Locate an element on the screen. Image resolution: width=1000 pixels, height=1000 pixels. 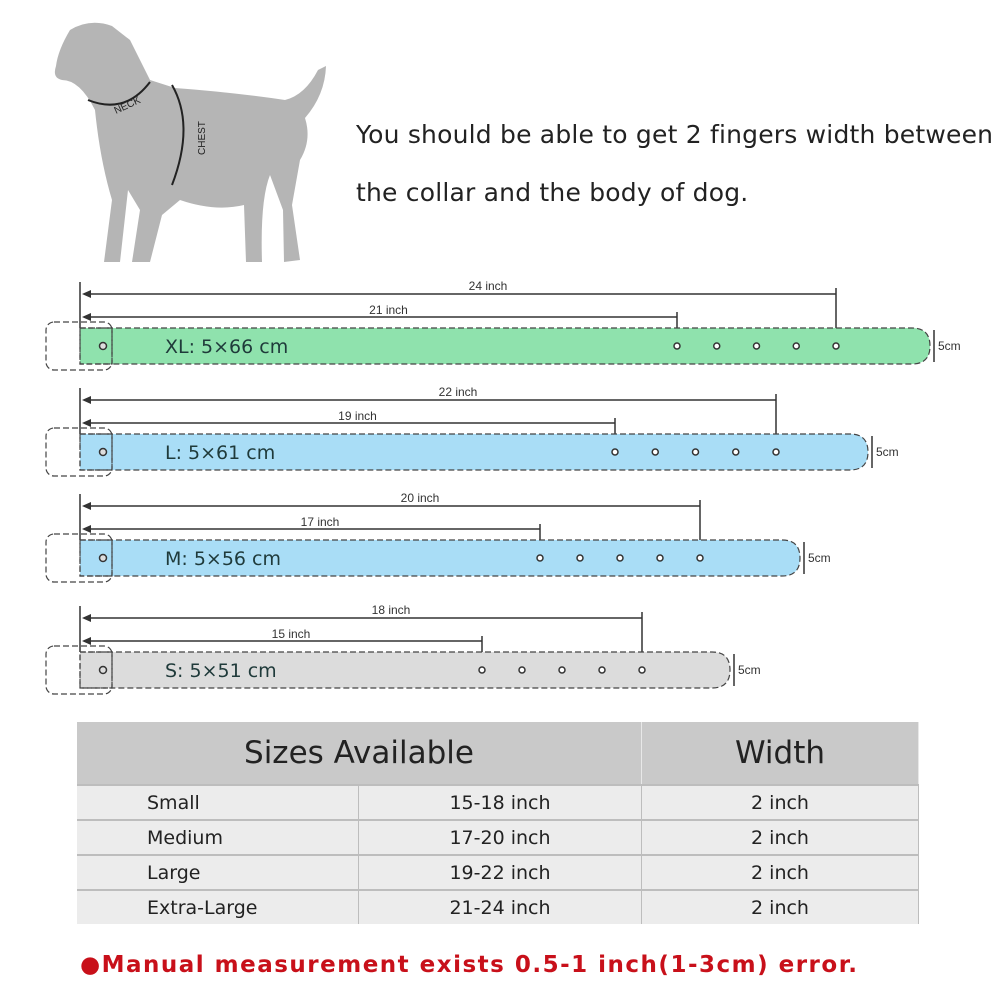
inner-length: 17 inch is located at coordinates (320, 522).